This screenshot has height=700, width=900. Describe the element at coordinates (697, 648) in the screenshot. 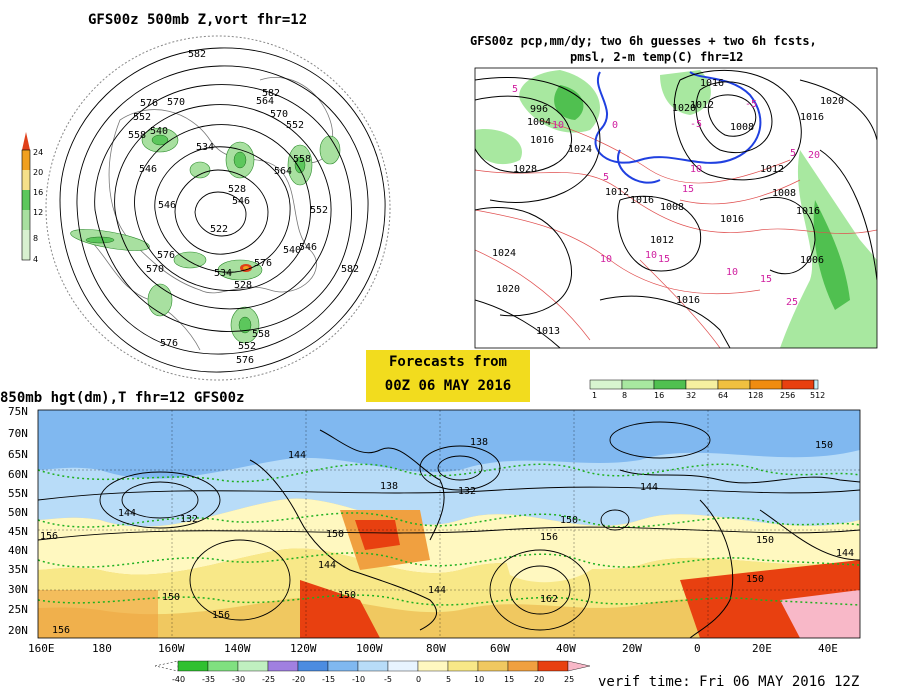

I see `lon-tick: 0` at that location.